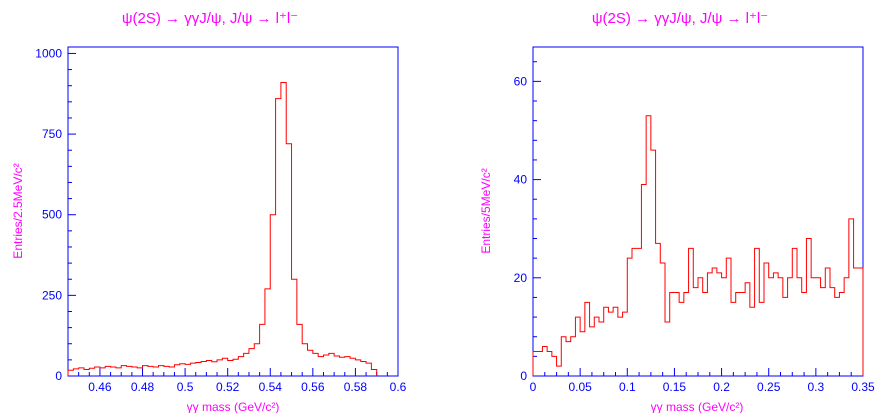  What do you see at coordinates (143, 387) in the screenshot?
I see `x-tick-label: 0.48` at bounding box center [143, 387].